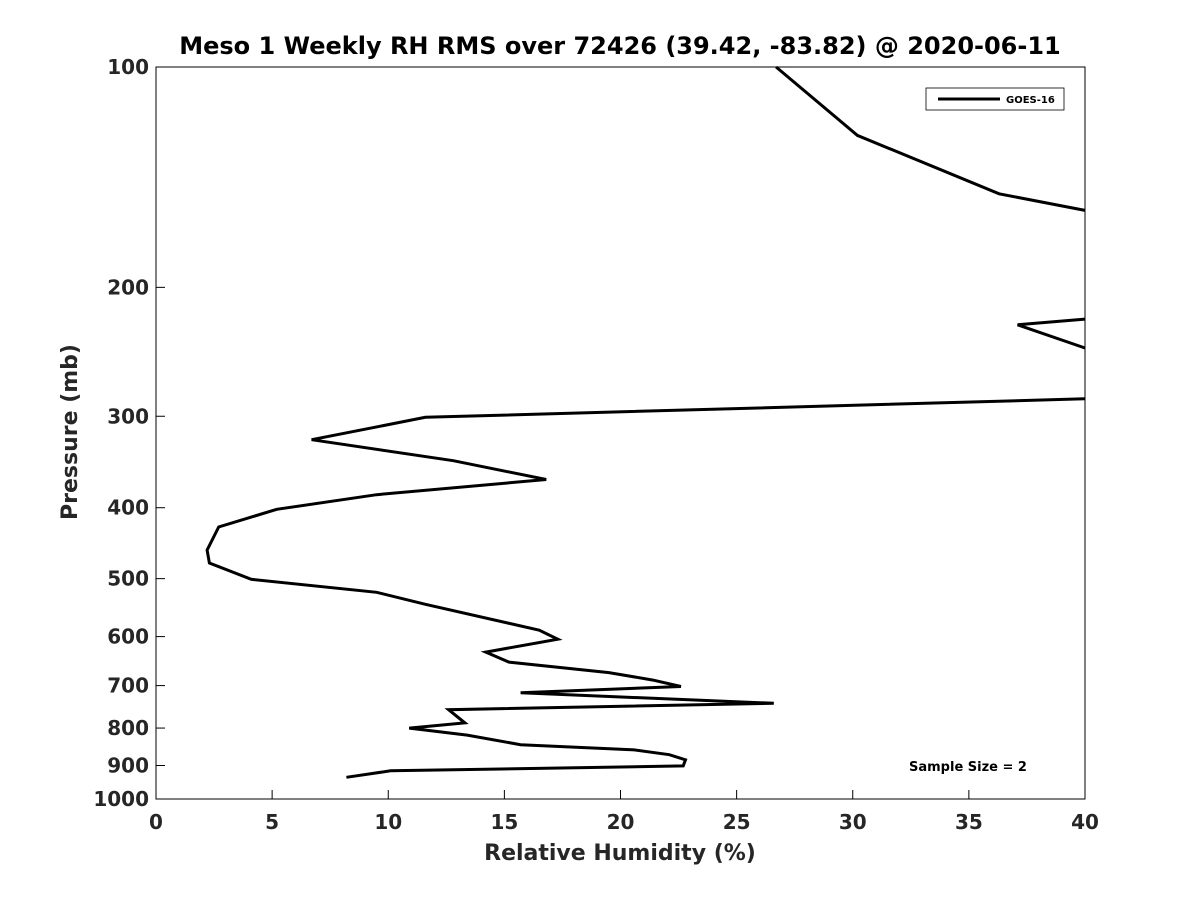 This screenshot has width=1200, height=900. Describe the element at coordinates (70, 432) in the screenshot. I see `y-axis-label: Pressure (mb)` at that location.